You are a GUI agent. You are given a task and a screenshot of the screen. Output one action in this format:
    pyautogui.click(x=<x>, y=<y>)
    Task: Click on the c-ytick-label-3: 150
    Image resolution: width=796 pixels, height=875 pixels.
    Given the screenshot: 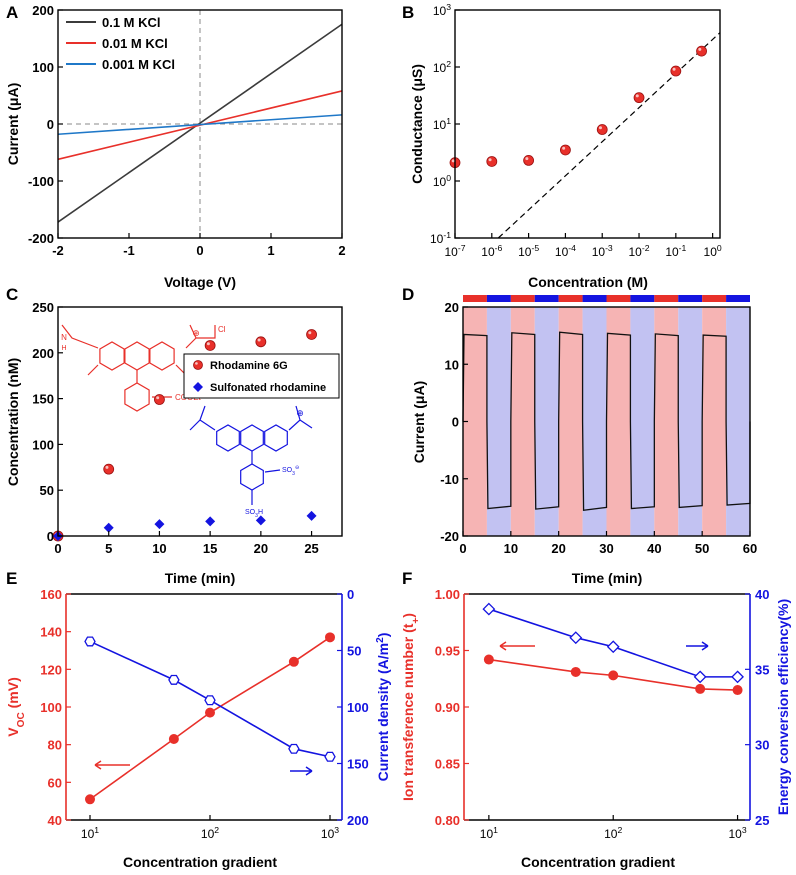 What is the action you would take?
    pyautogui.click(x=43, y=399)
    